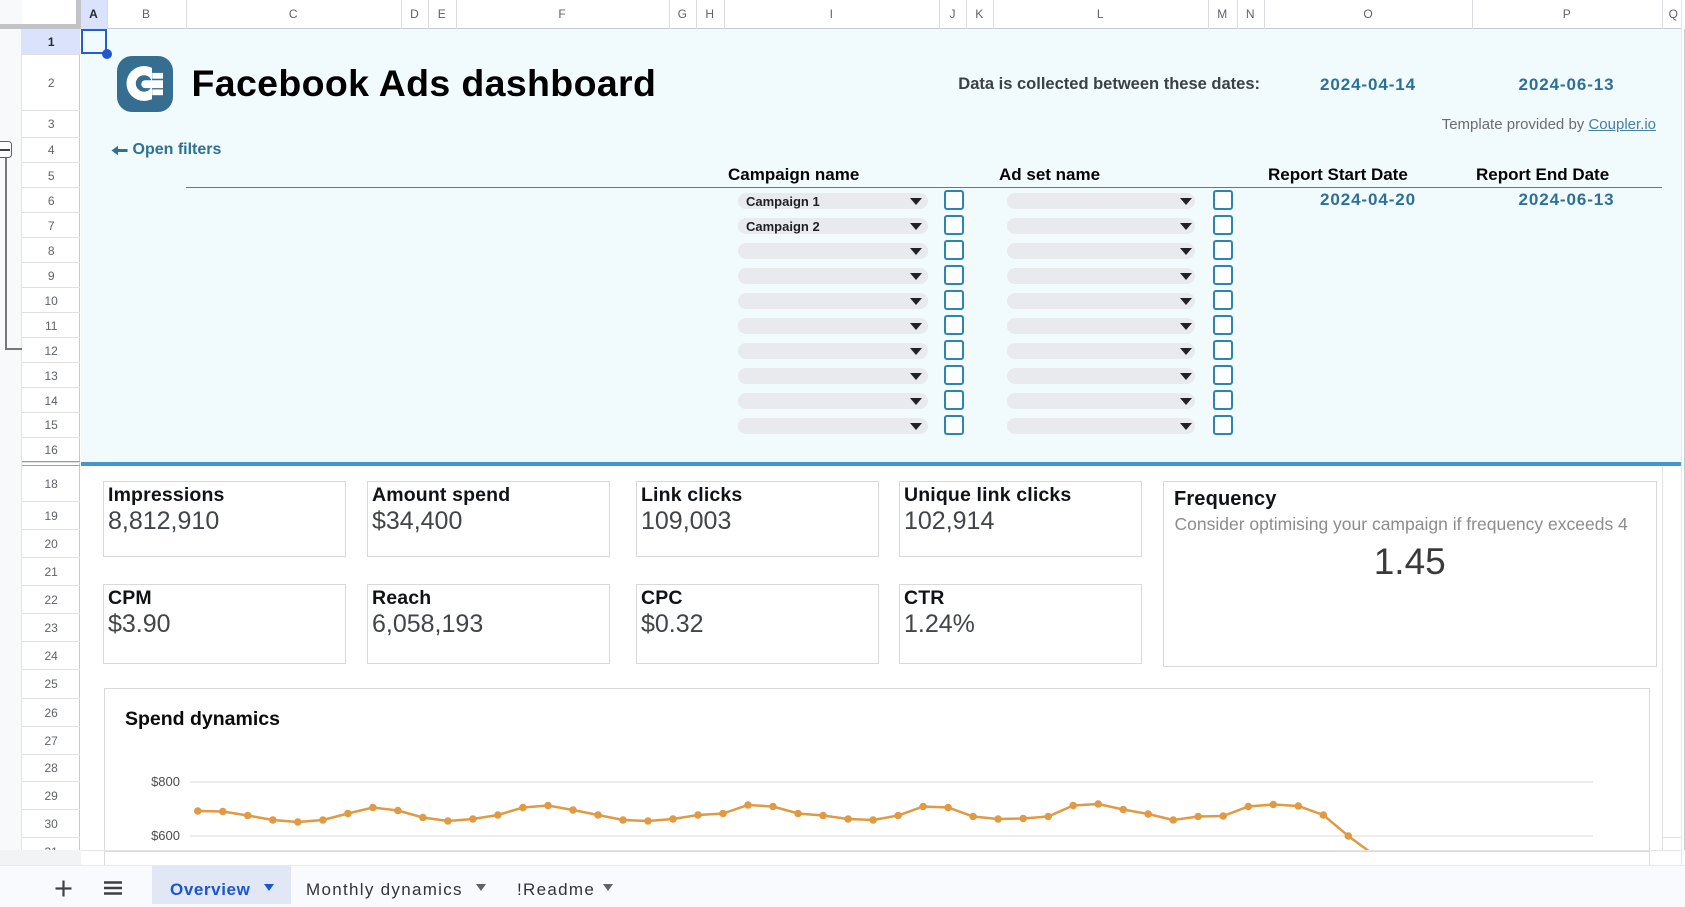  I want to click on svg-text: $600, so click(165, 835).